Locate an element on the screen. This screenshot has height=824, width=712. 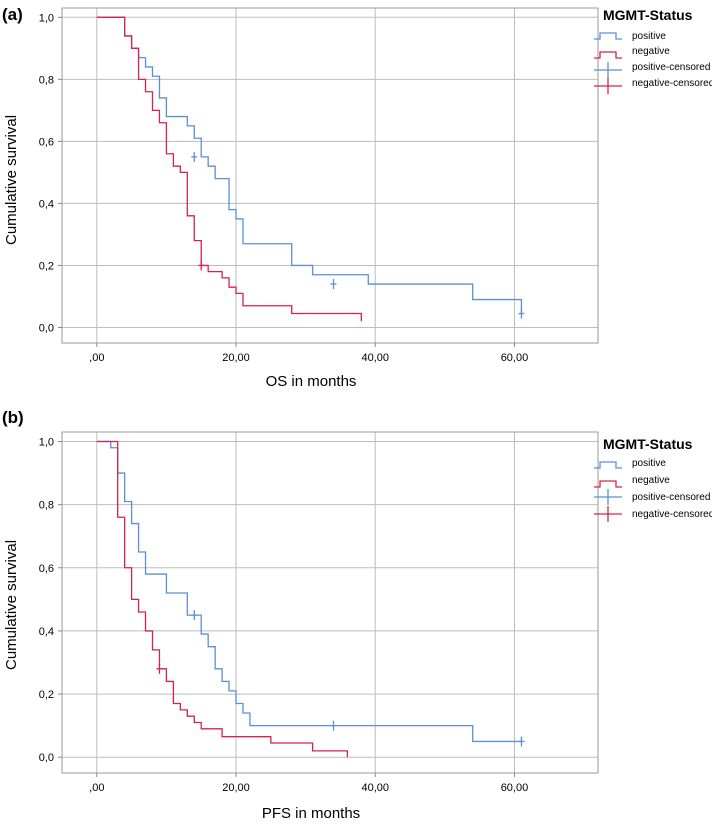
panel-label: (a) is located at coordinates (12, 14).